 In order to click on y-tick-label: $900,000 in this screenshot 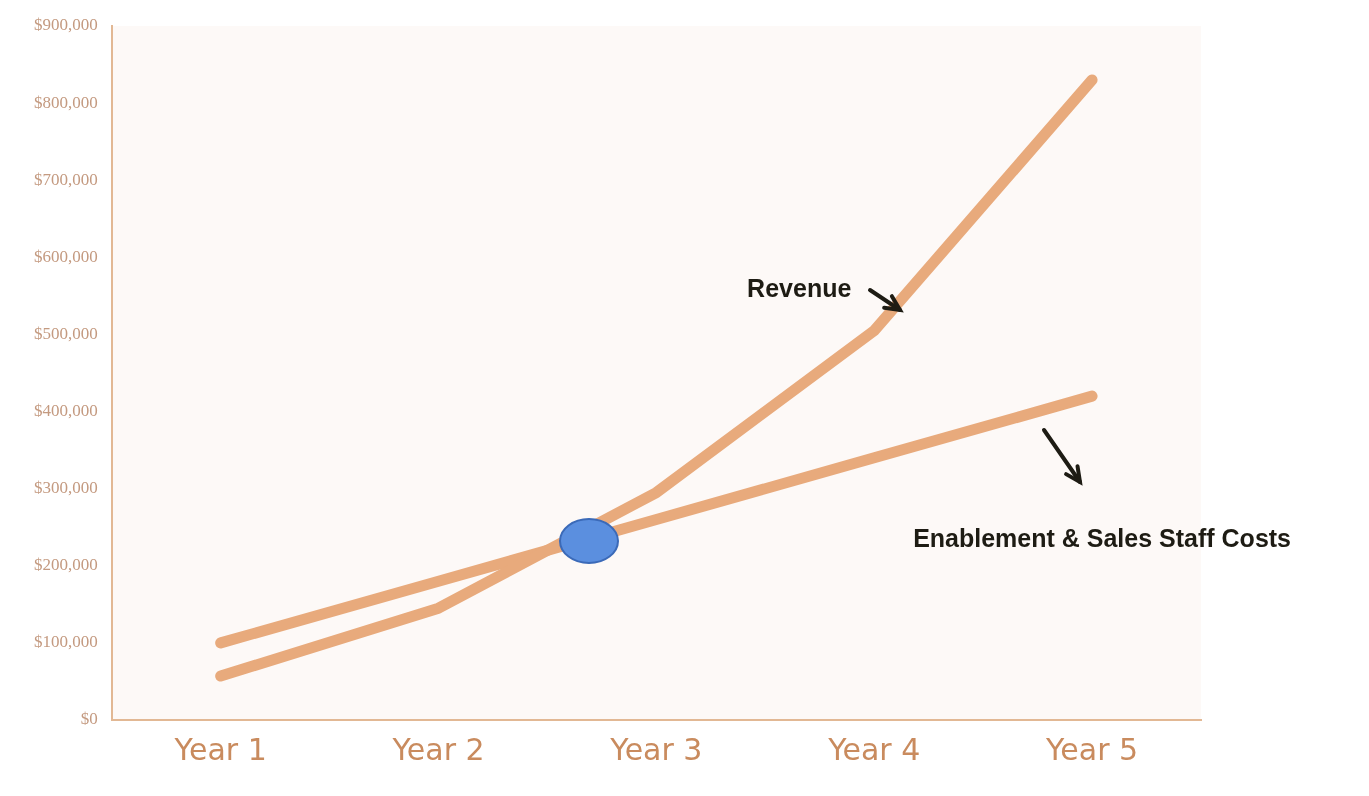, I will do `click(66, 25)`.